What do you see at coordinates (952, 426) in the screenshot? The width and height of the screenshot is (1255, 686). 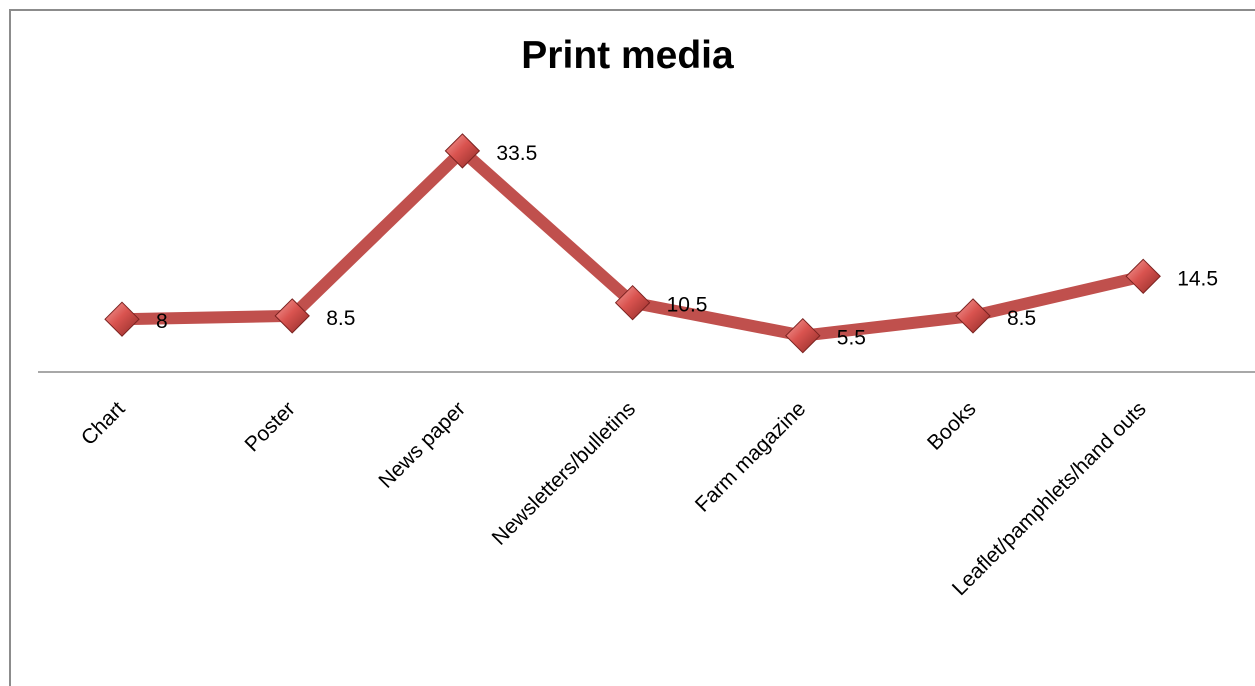 I see `x-tick-label: Books` at bounding box center [952, 426].